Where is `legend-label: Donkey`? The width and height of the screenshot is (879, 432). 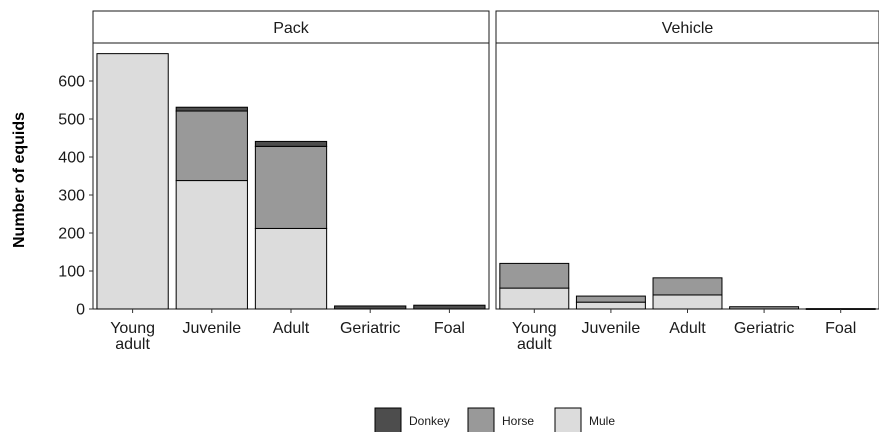
legend-label: Donkey is located at coordinates (429, 421).